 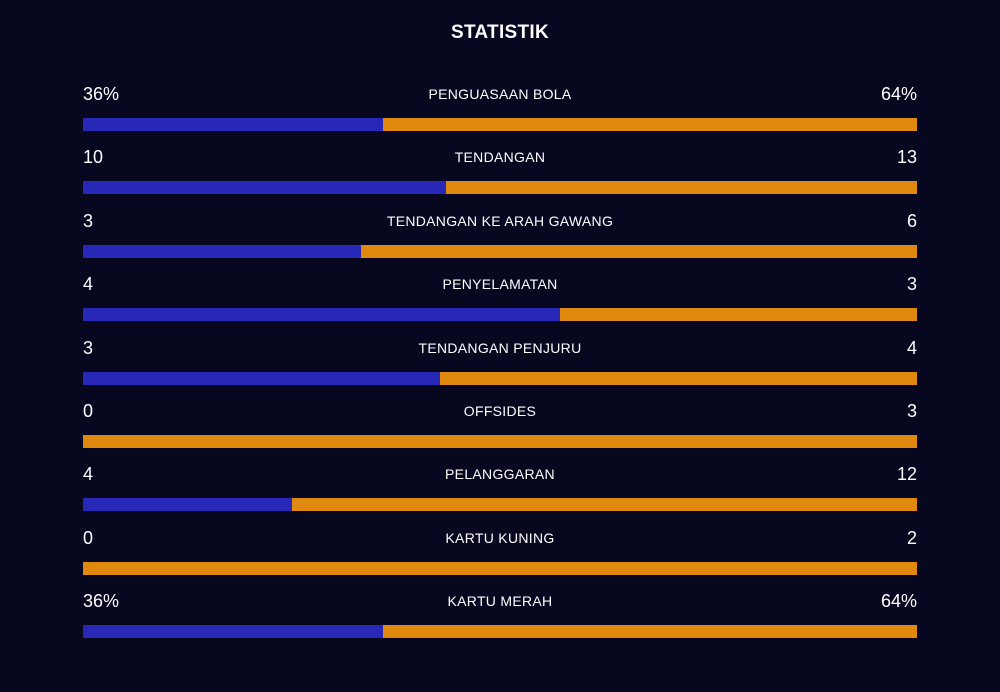 I want to click on stat-row: 3 TENDANGAN PENJURU 4, so click(x=500, y=366).